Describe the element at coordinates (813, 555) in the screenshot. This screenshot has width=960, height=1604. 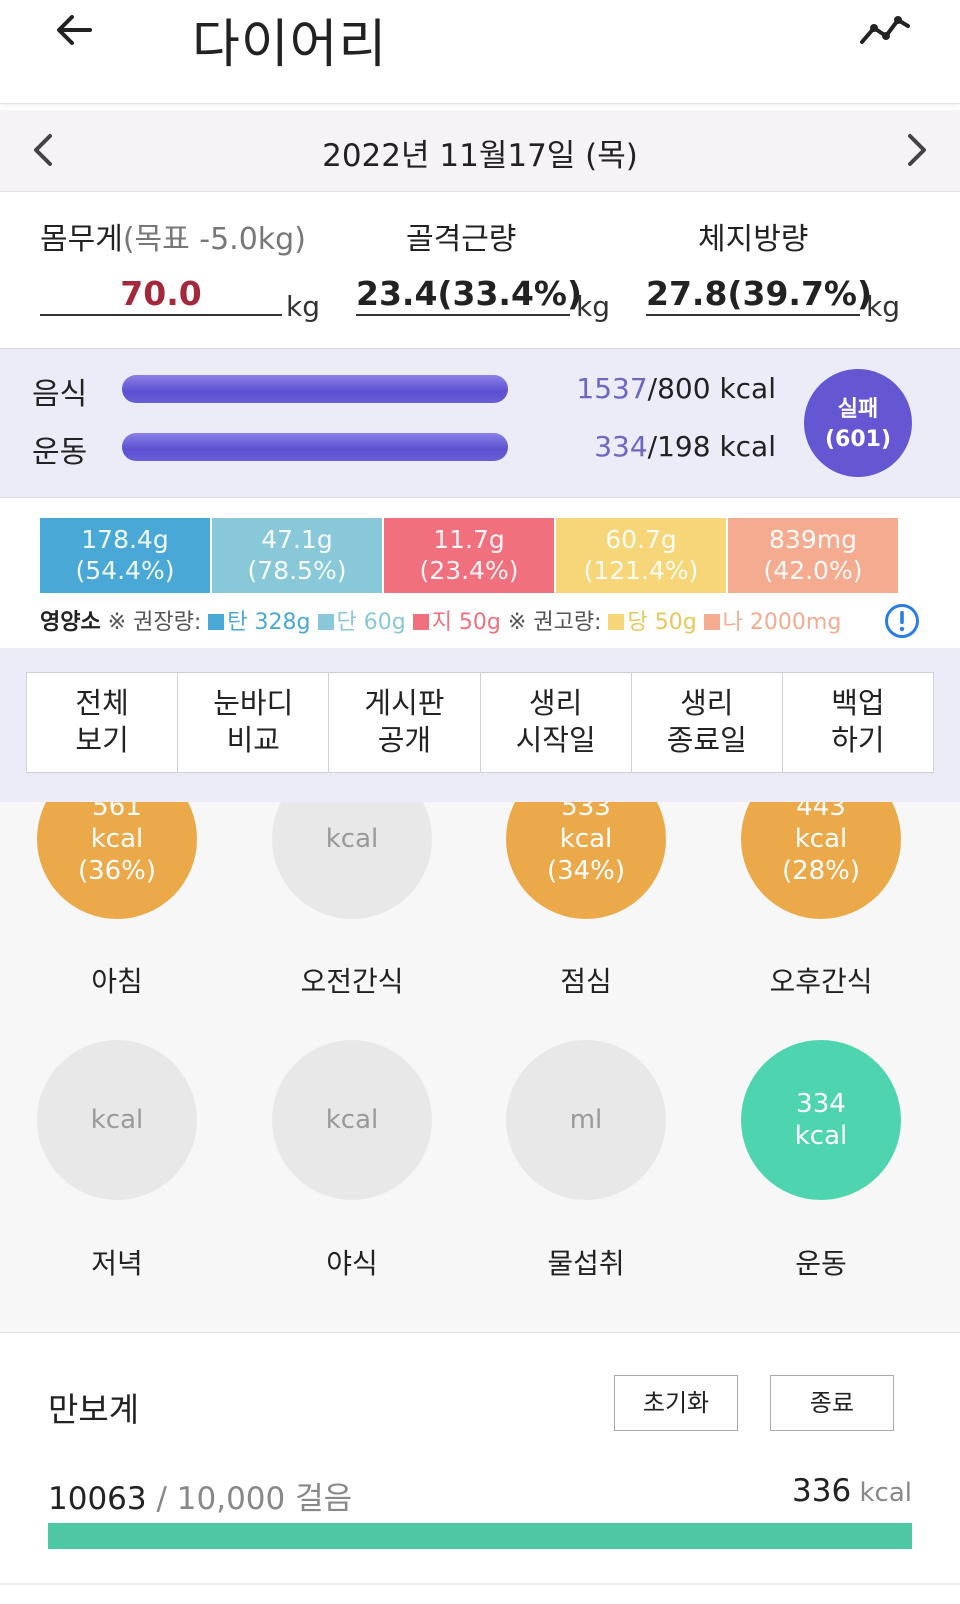
I see `nutrient-segment: 839mg (42.0%)` at that location.